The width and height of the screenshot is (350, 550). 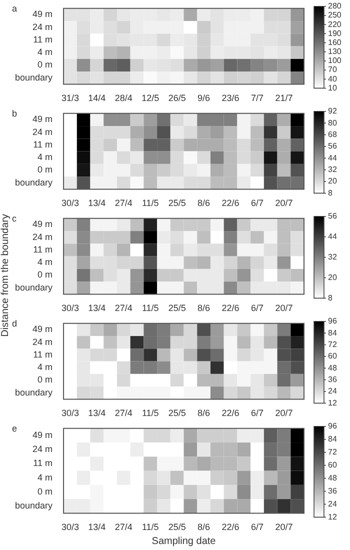 I want to click on color-bar-label: 72, so click(x=333, y=452).